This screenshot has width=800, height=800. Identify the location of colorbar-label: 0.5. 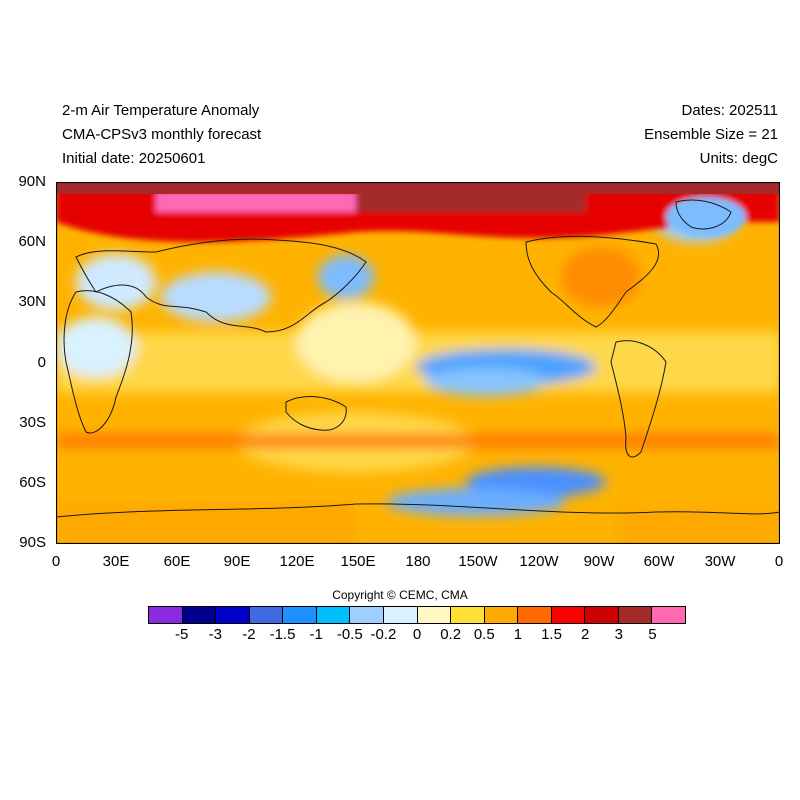
(484, 634).